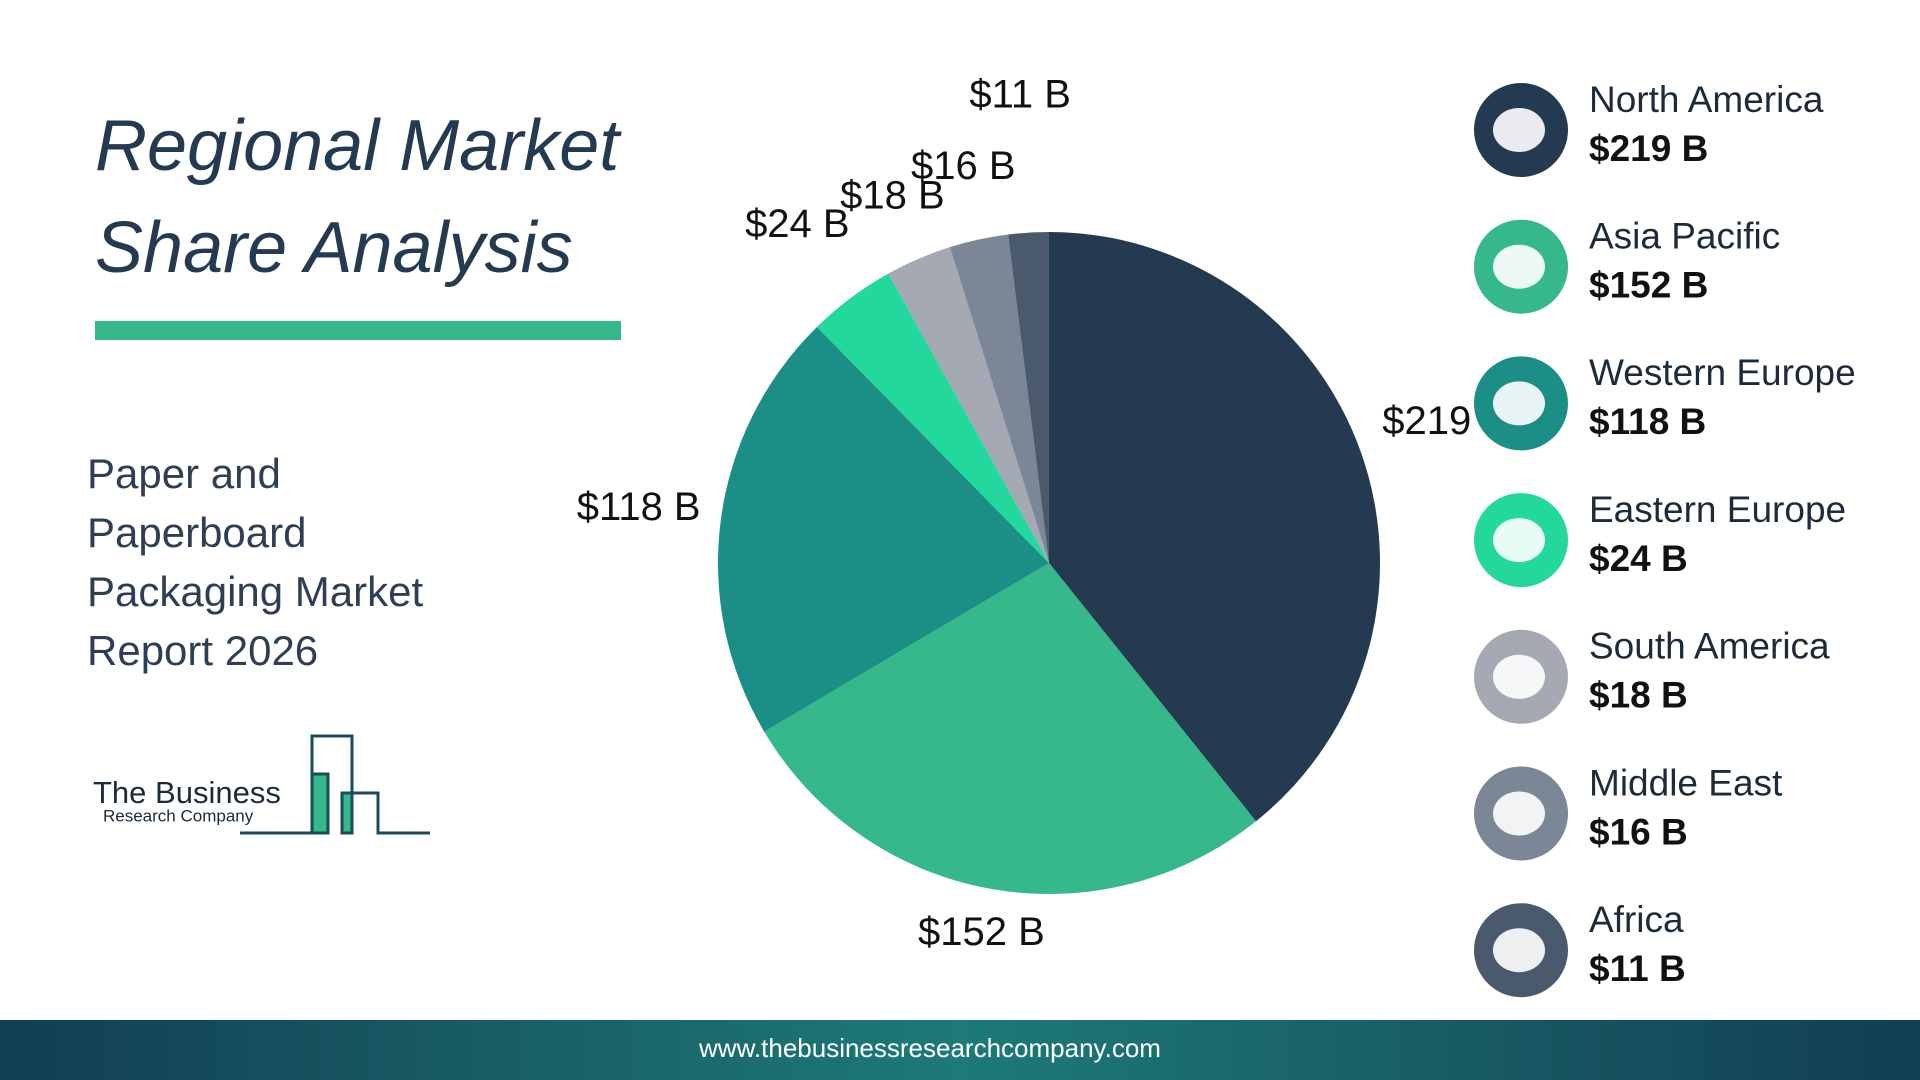 The height and width of the screenshot is (1080, 1920). I want to click on logo, so click(335, 784).